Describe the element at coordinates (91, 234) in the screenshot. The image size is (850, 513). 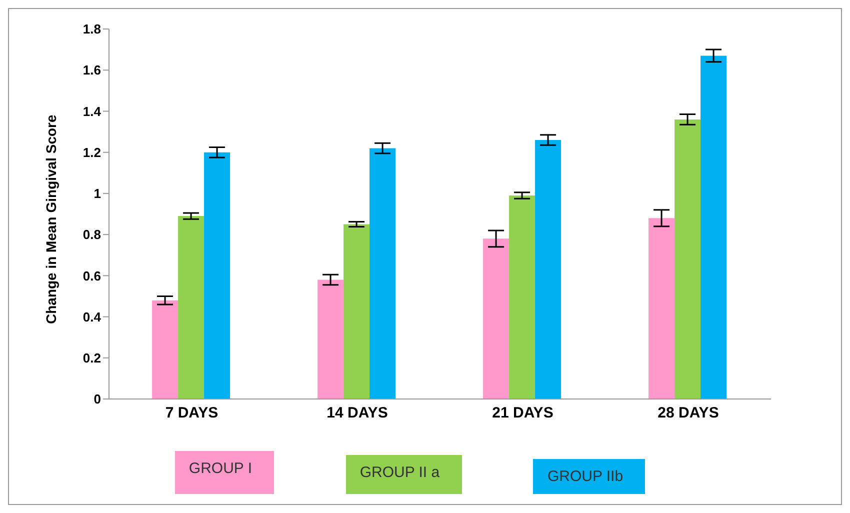
I see `y-tick-label: 0.8` at that location.